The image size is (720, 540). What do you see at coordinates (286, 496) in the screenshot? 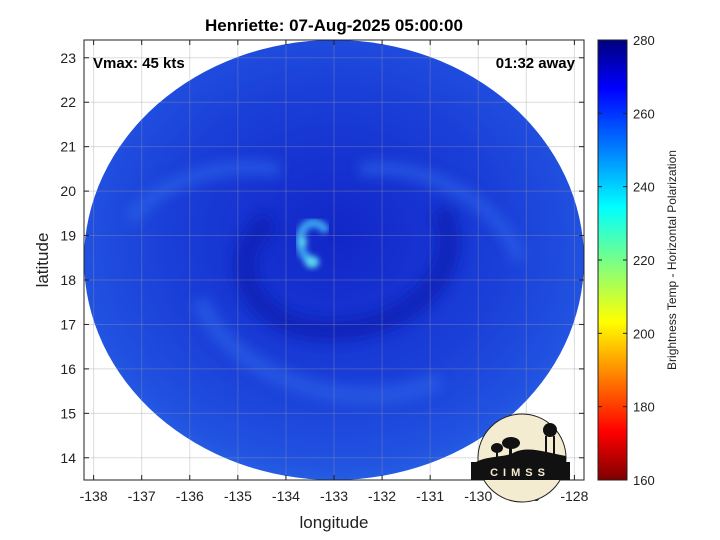
I see `x-tick-label: -134` at bounding box center [286, 496].